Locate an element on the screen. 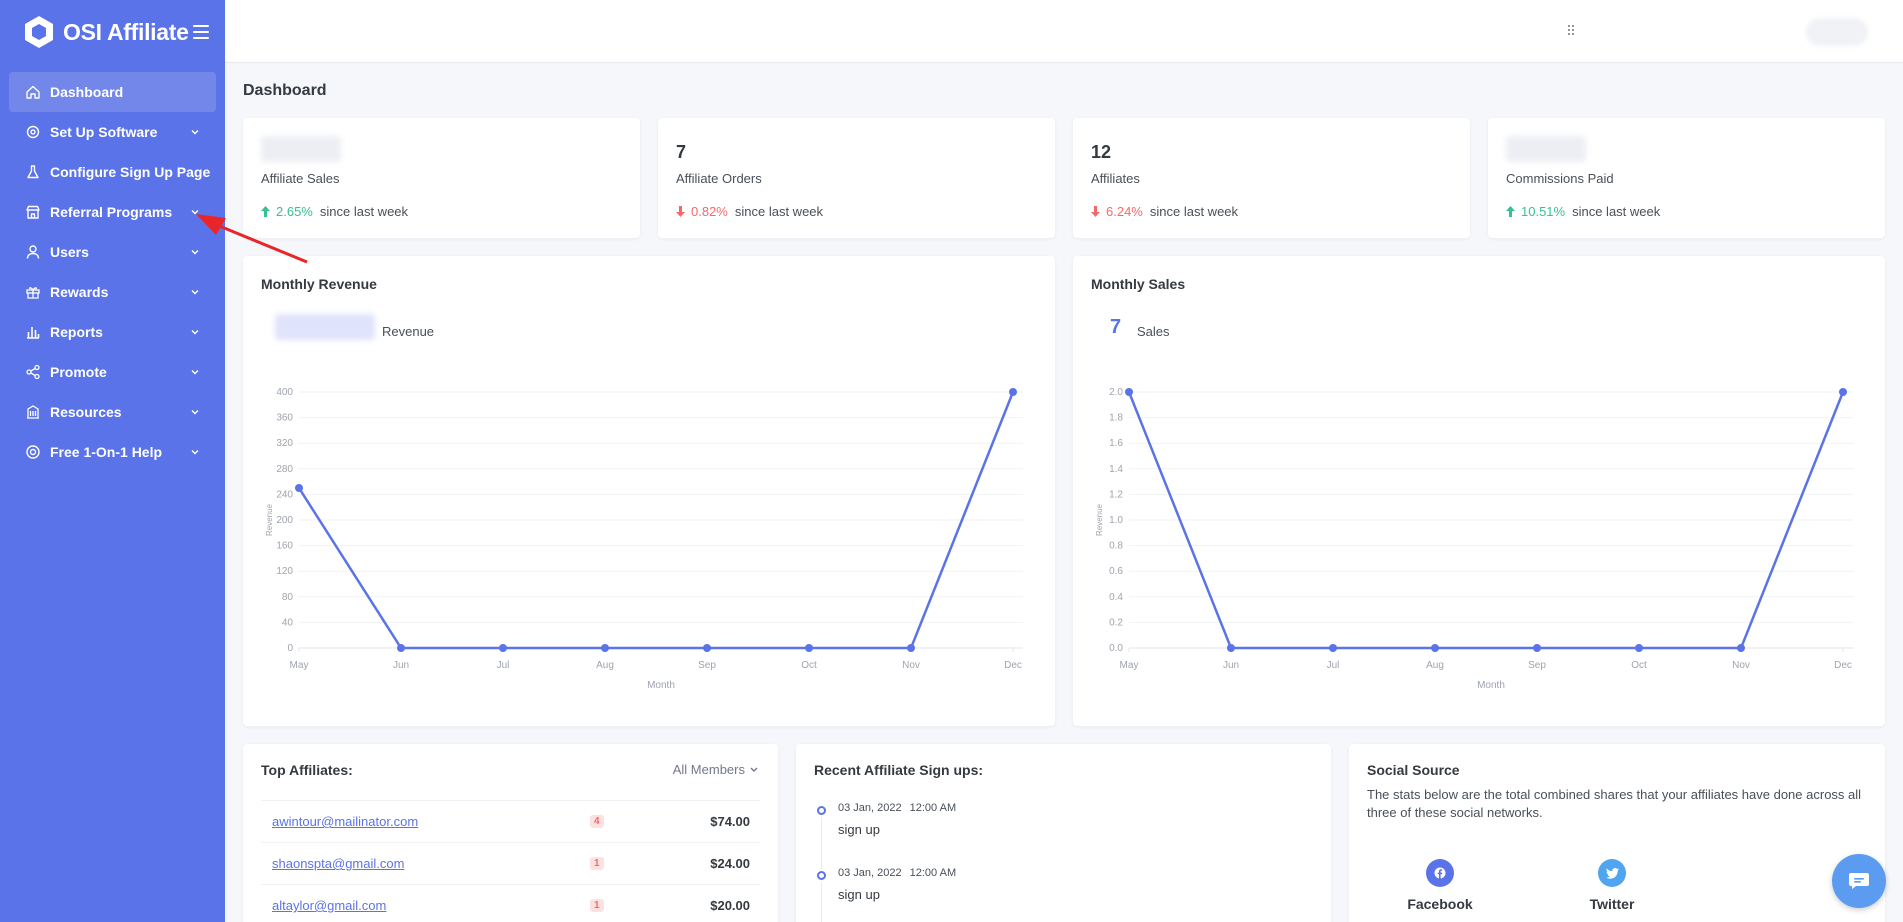 The image size is (1903, 922). y-tick-label: 280 is located at coordinates (284, 469).